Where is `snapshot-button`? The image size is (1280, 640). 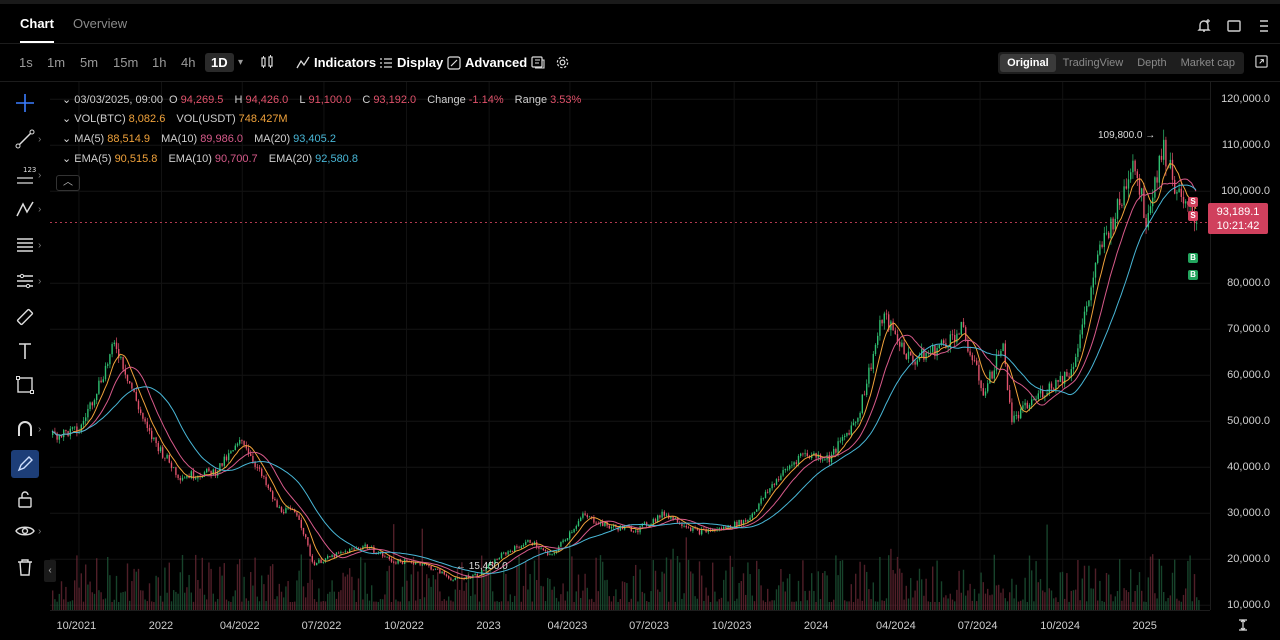
snapshot-button is located at coordinates (538, 62).